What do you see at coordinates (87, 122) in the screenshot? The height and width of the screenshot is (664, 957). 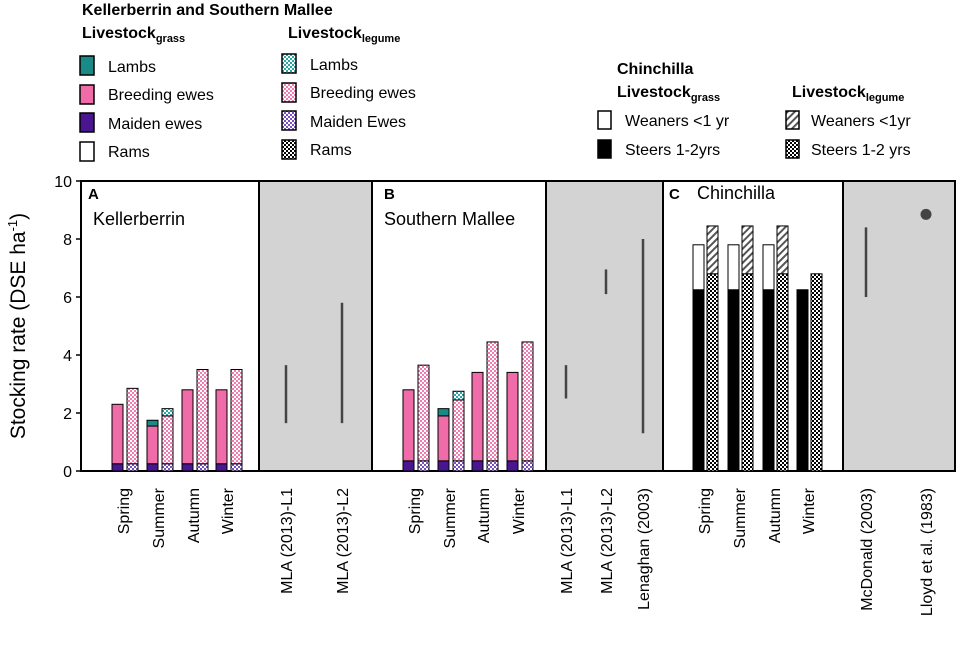 I see `legend-swatch-maiden-grass` at bounding box center [87, 122].